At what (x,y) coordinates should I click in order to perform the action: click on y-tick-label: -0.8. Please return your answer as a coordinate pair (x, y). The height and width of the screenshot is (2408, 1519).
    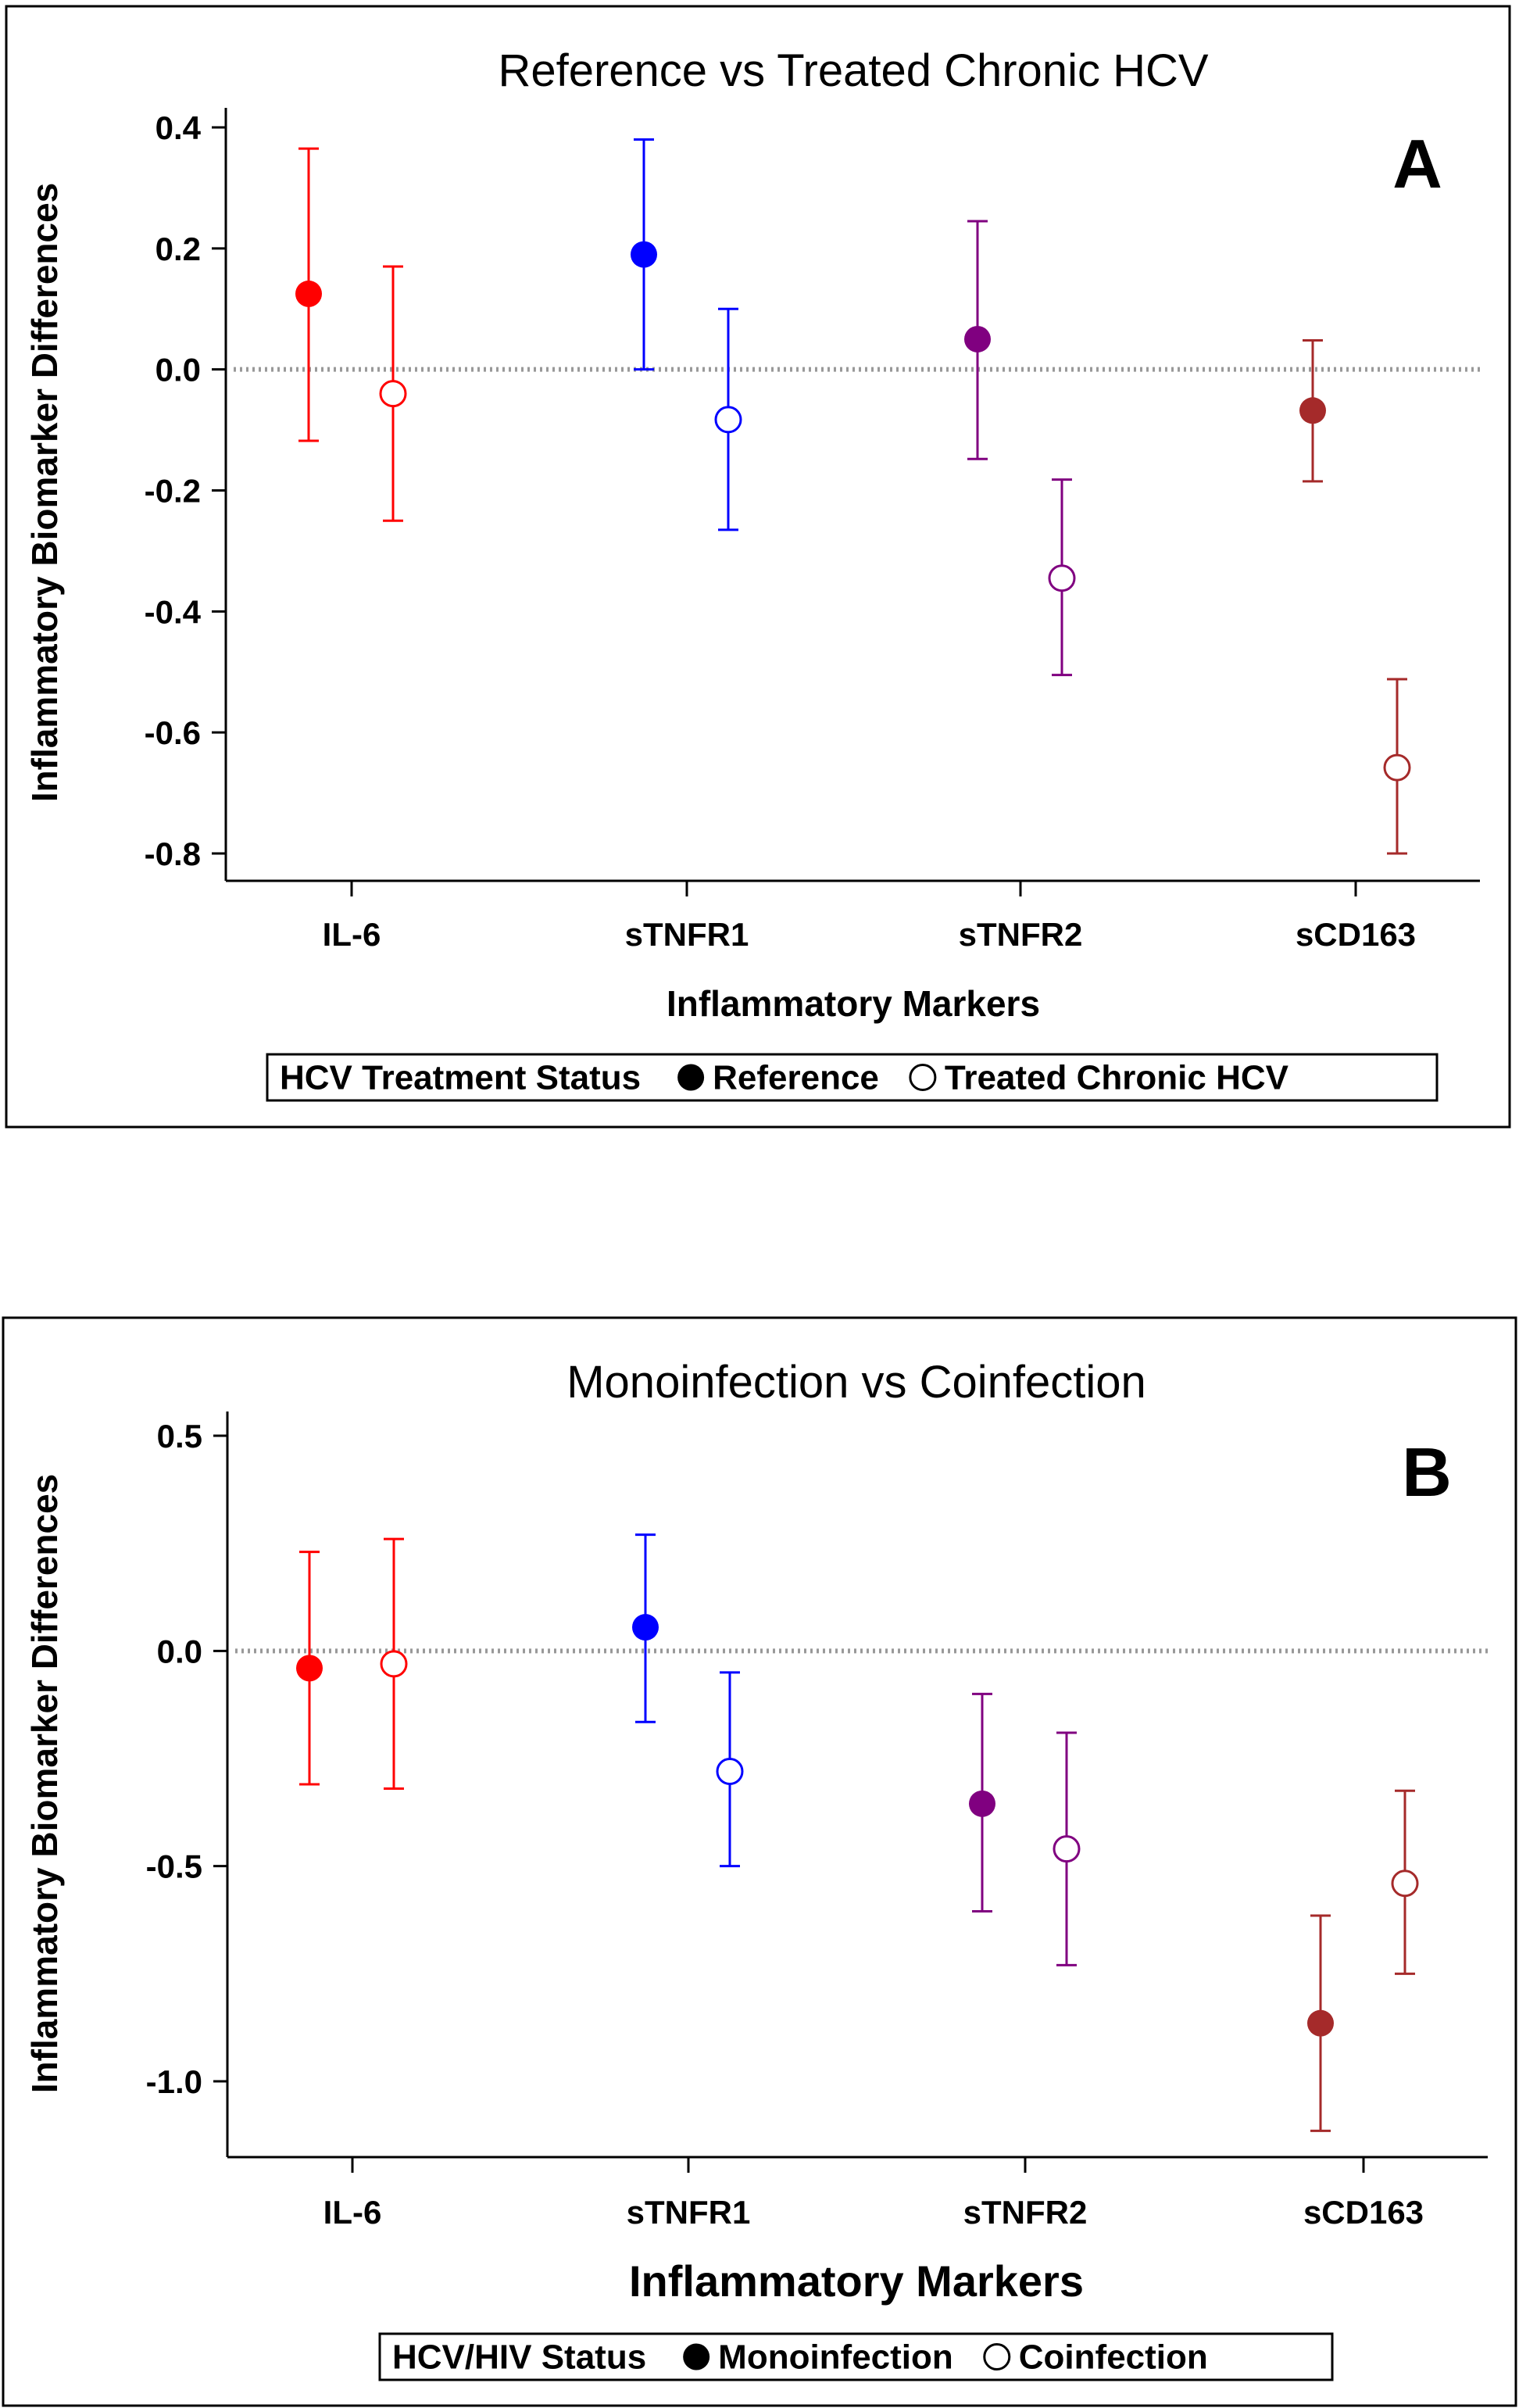
    Looking at the image, I should click on (173, 853).